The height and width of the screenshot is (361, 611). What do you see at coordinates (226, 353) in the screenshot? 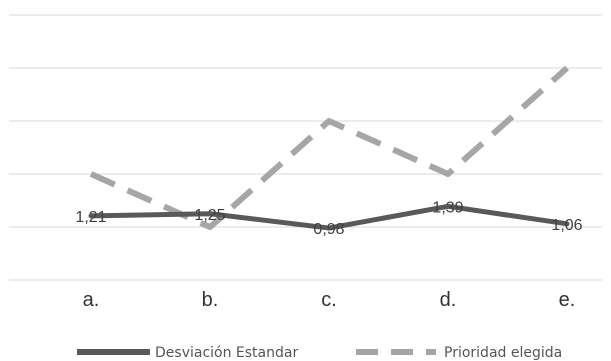
I see `legend-label-desviacion-estandar: Desviación Estandar` at bounding box center [226, 353].